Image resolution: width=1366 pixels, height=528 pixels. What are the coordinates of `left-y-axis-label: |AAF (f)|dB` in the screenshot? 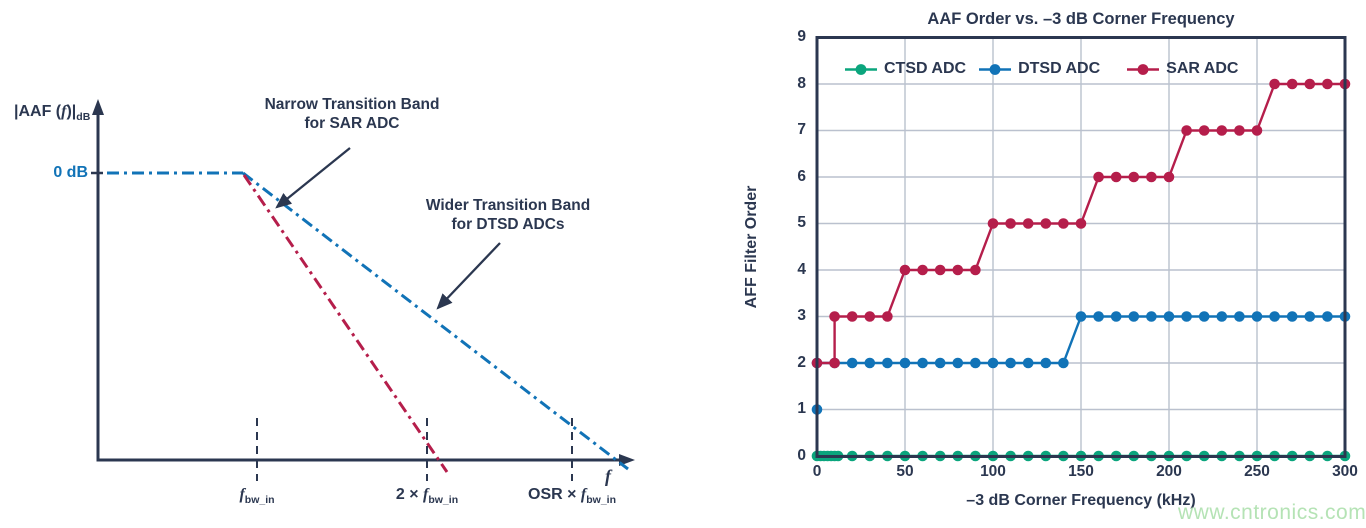 It's located at (52, 113).